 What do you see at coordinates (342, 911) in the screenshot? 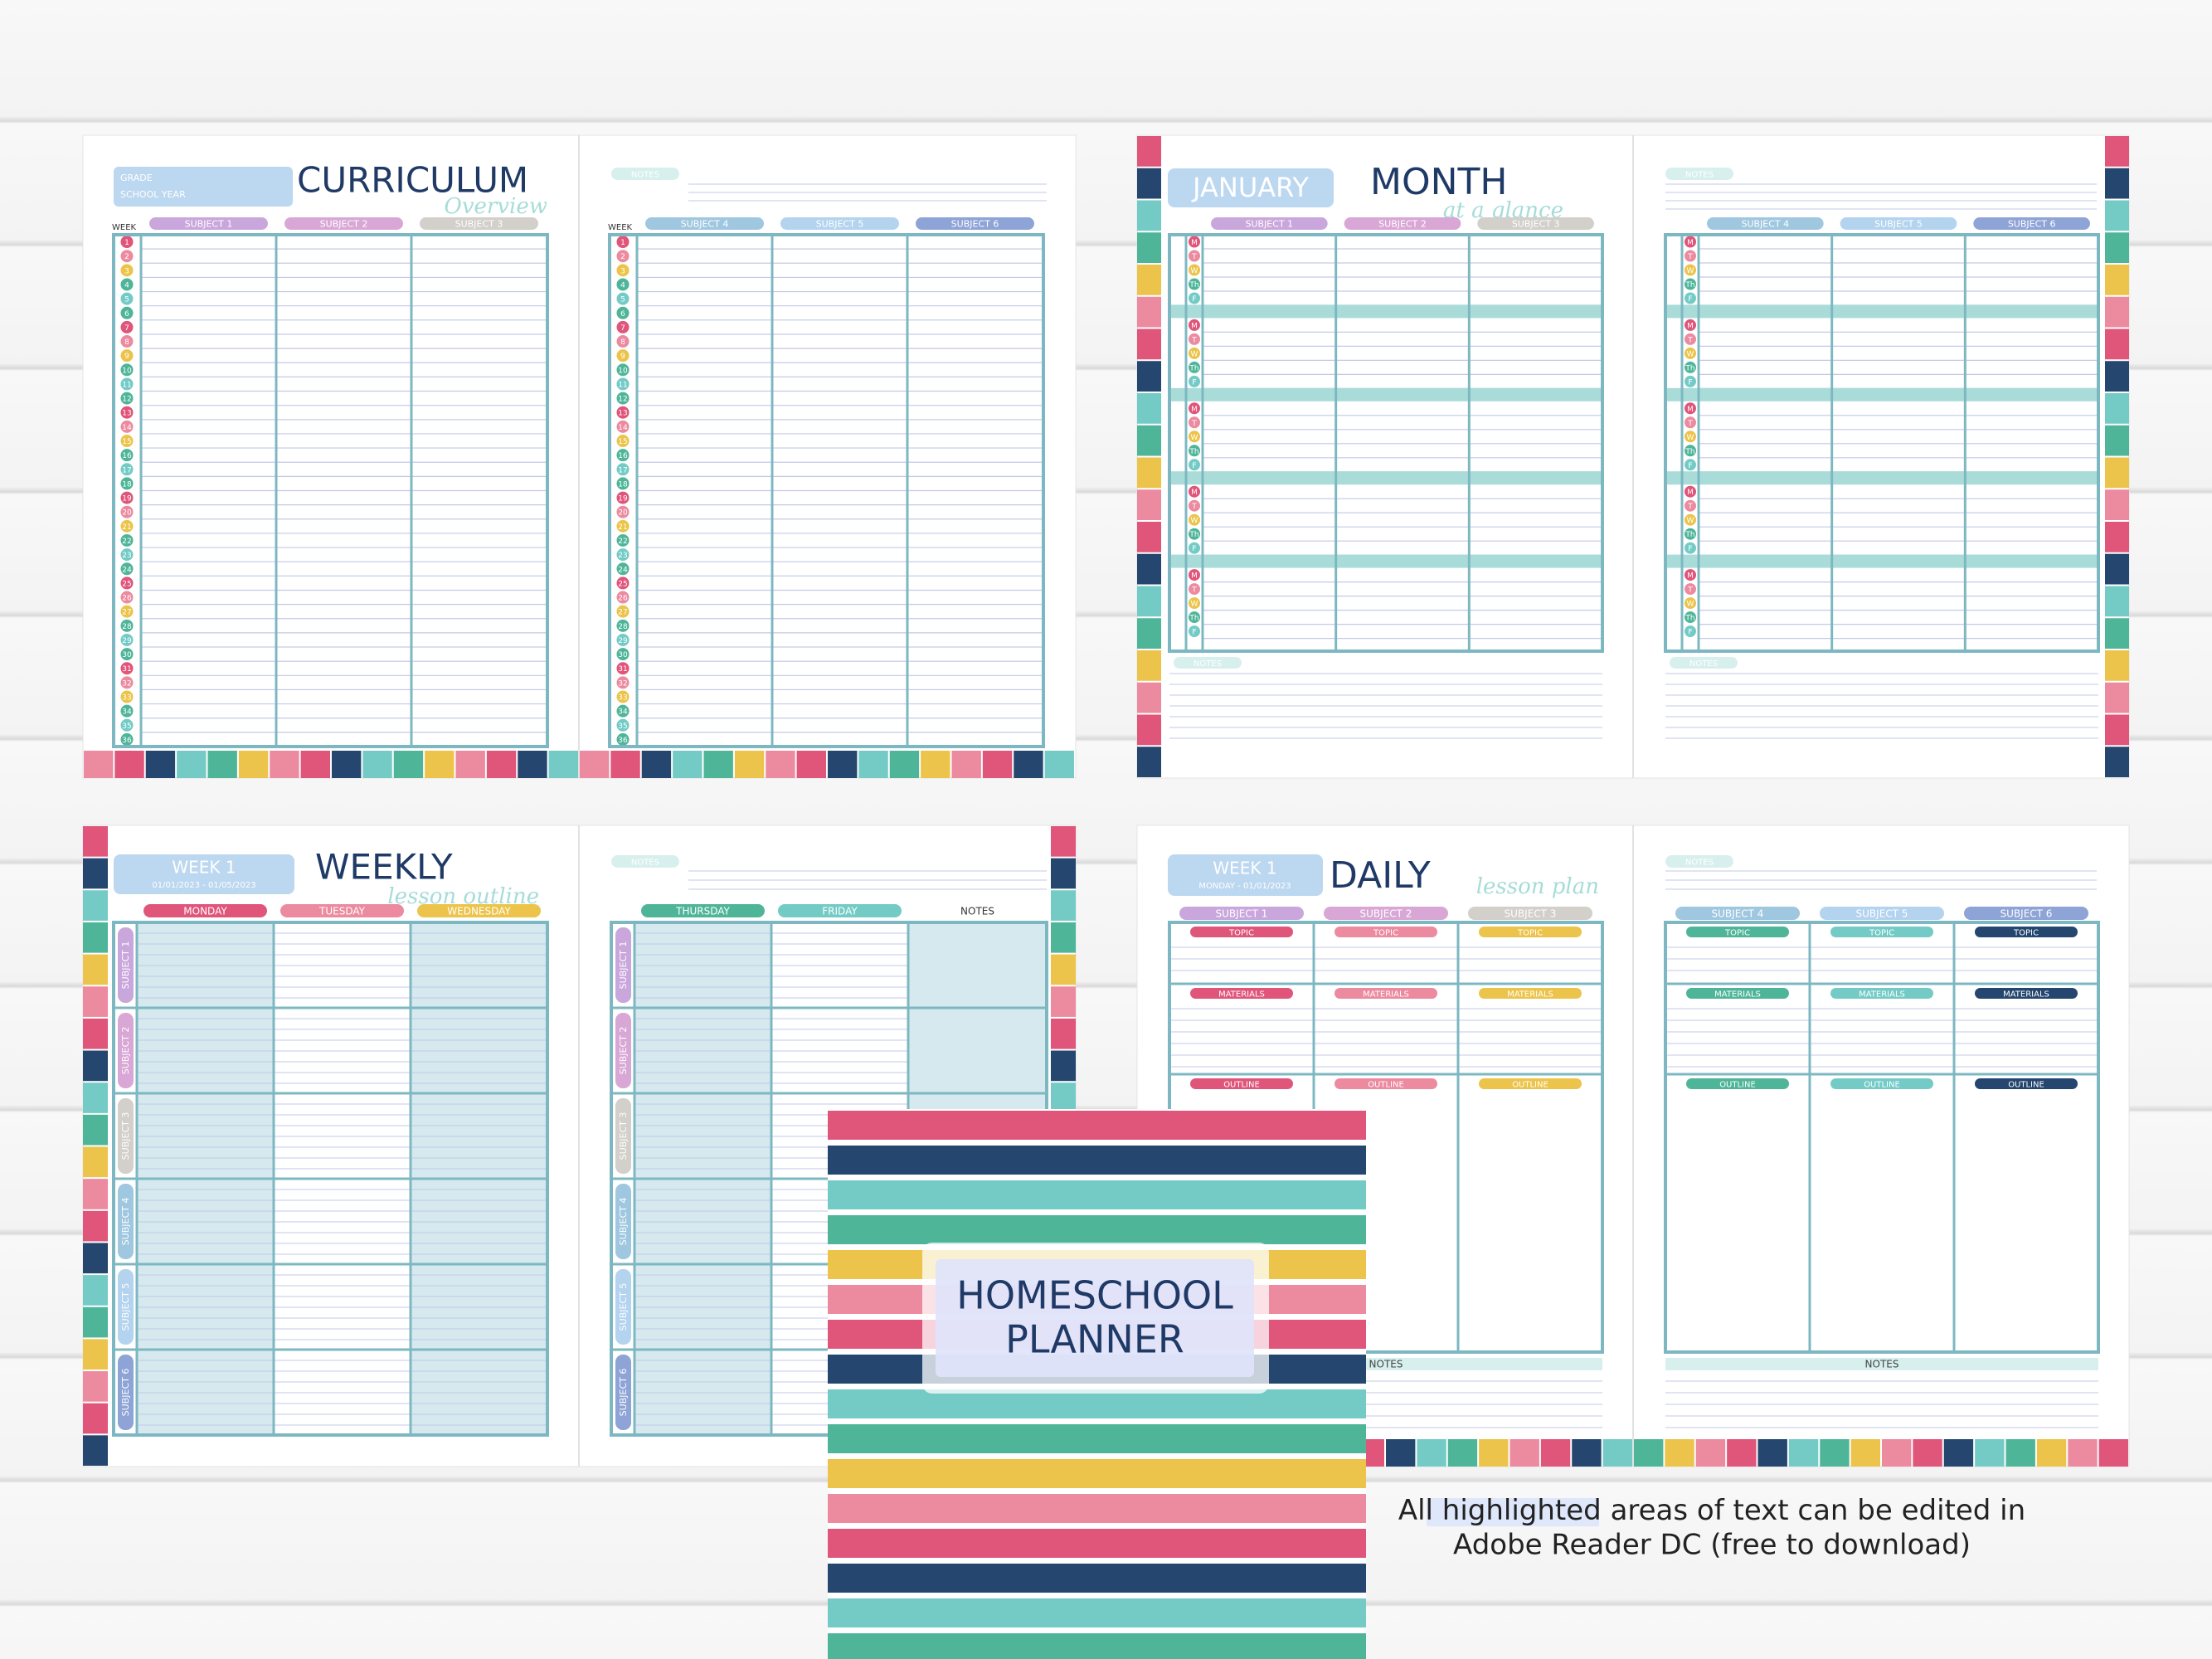
I see `day-pill-label: TUESDAY` at bounding box center [342, 911].